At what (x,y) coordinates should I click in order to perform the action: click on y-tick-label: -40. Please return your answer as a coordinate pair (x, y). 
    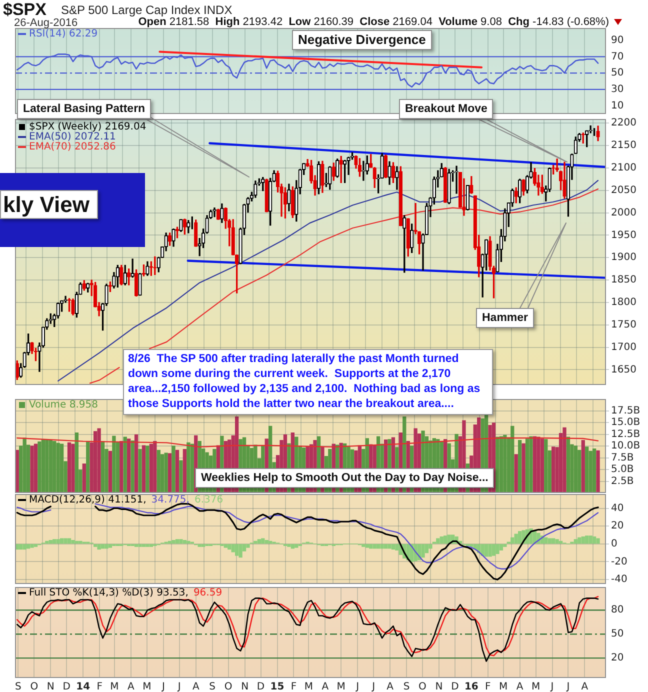
    Looking at the image, I should click on (619, 580).